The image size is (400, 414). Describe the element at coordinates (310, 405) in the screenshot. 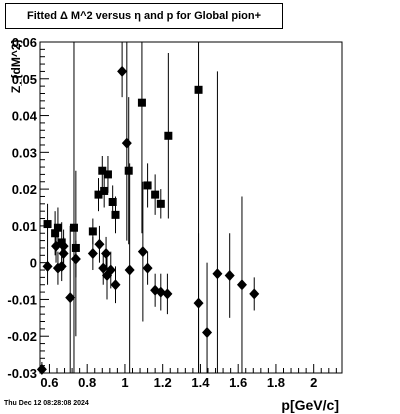

I see `x-axis-label: p[GeV/c]` at that location.